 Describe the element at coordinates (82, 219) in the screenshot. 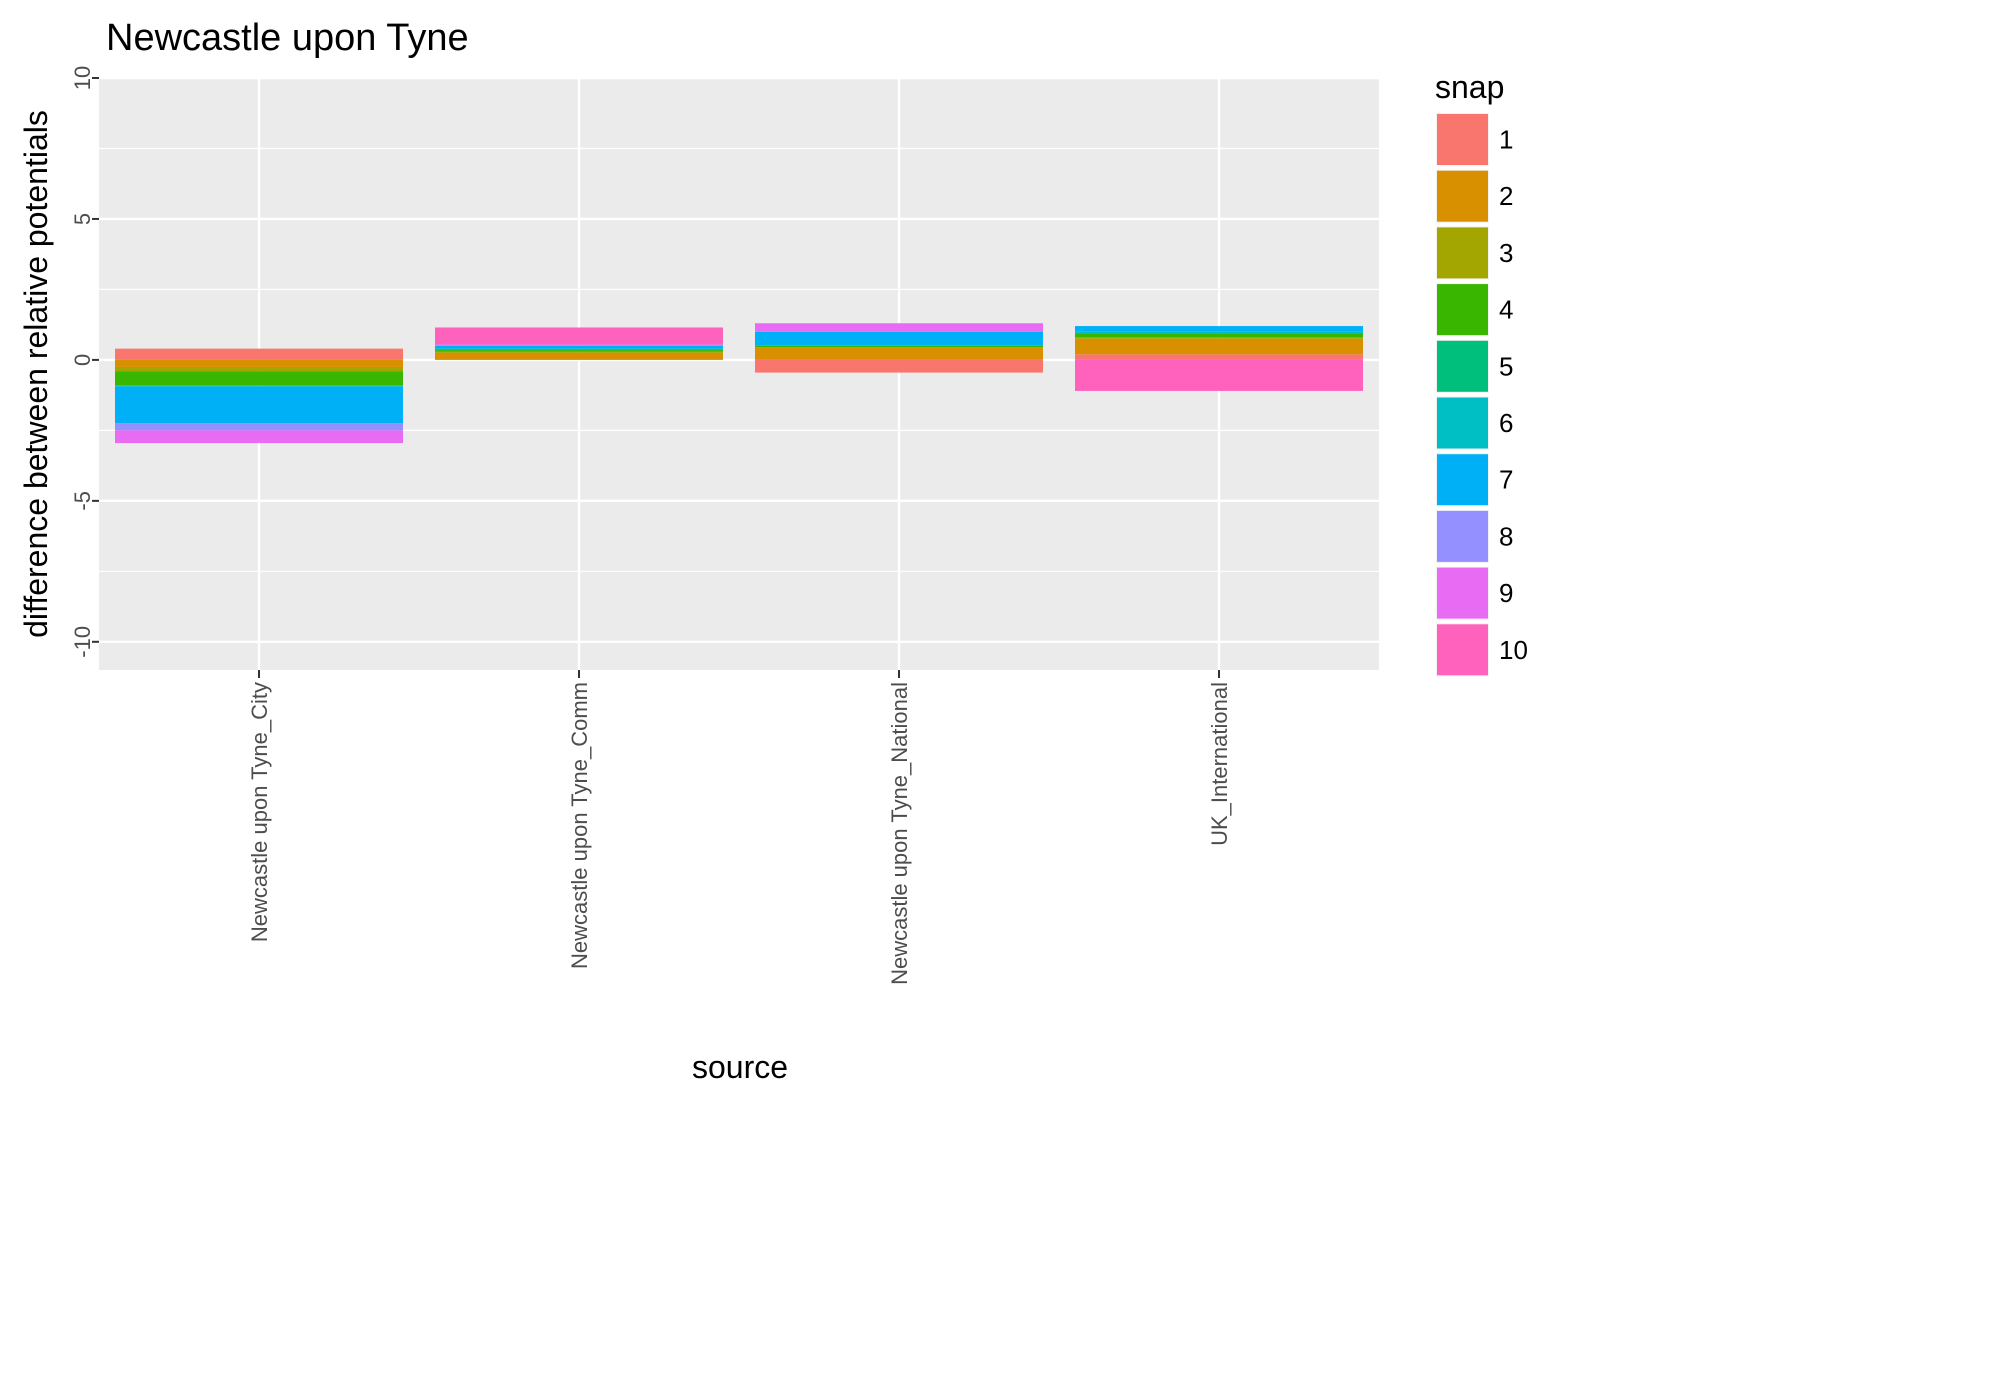

I see `y-tick-label: 5` at that location.